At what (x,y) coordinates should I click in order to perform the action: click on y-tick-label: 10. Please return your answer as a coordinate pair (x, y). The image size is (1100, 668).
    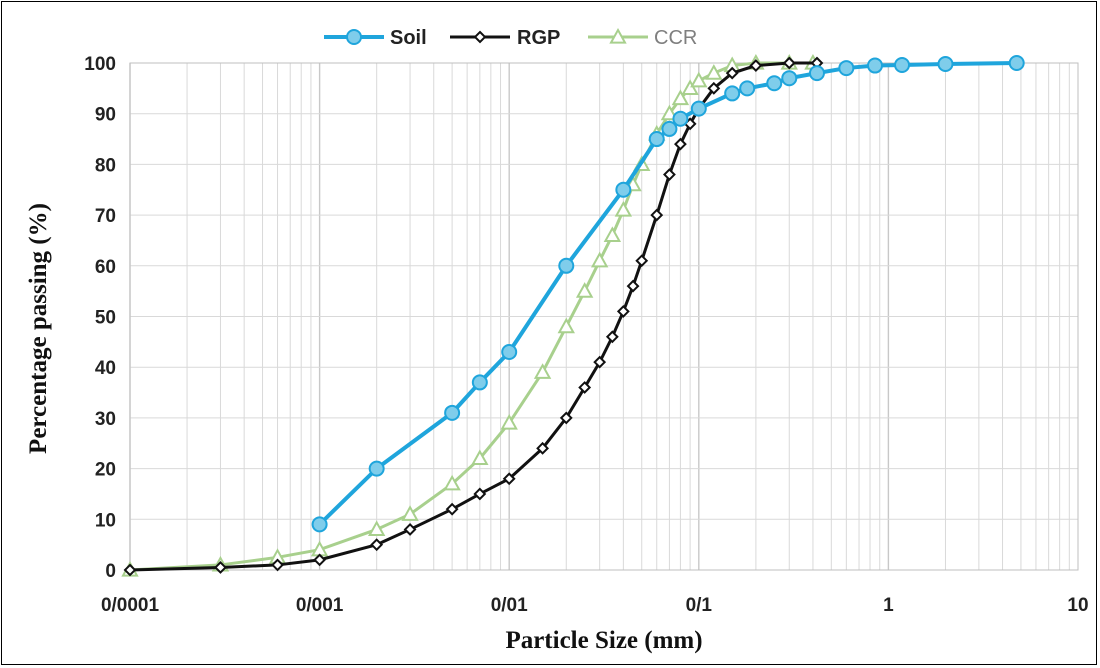
    Looking at the image, I should click on (105, 520).